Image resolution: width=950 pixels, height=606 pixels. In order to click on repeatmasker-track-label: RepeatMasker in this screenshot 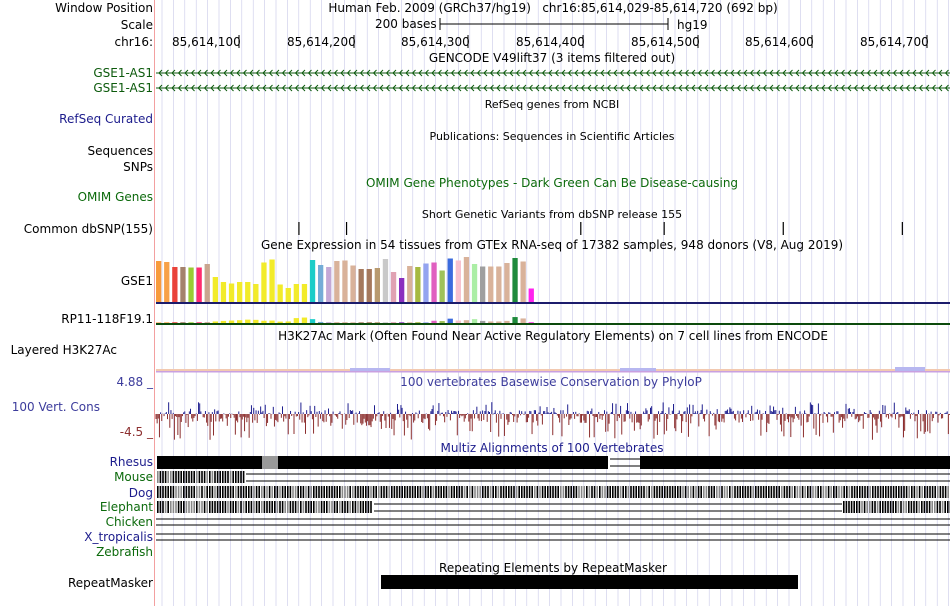, I will do `click(110, 583)`.